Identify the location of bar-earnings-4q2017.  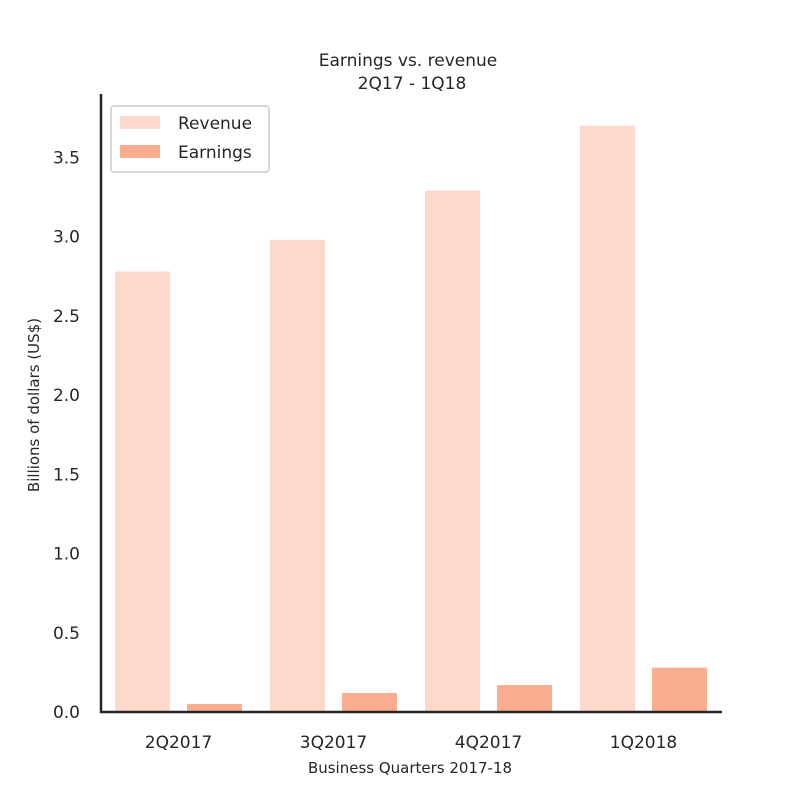
(524, 698).